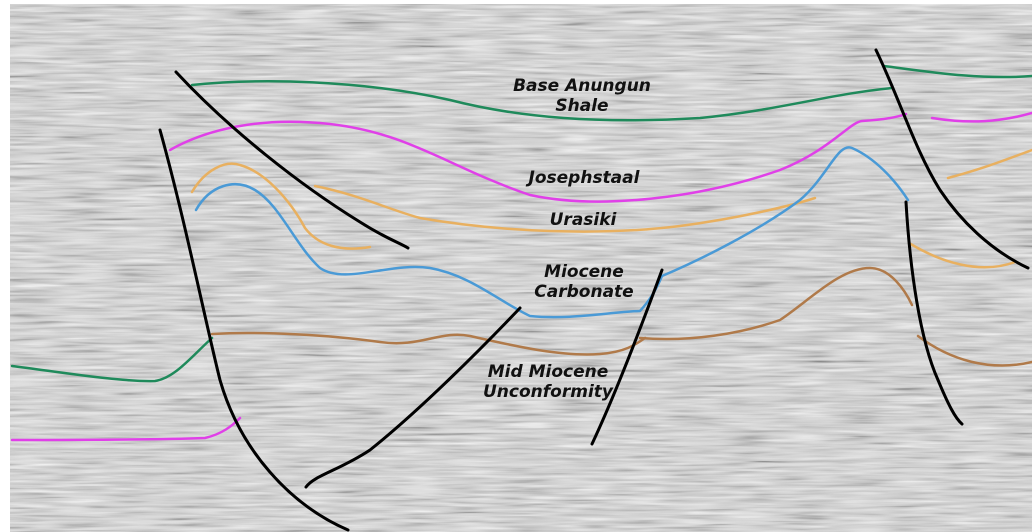 This screenshot has height=532, width=1032. What do you see at coordinates (582, 86) in the screenshot?
I see `label-base-anungun-line1: Base Anungun` at bounding box center [582, 86].